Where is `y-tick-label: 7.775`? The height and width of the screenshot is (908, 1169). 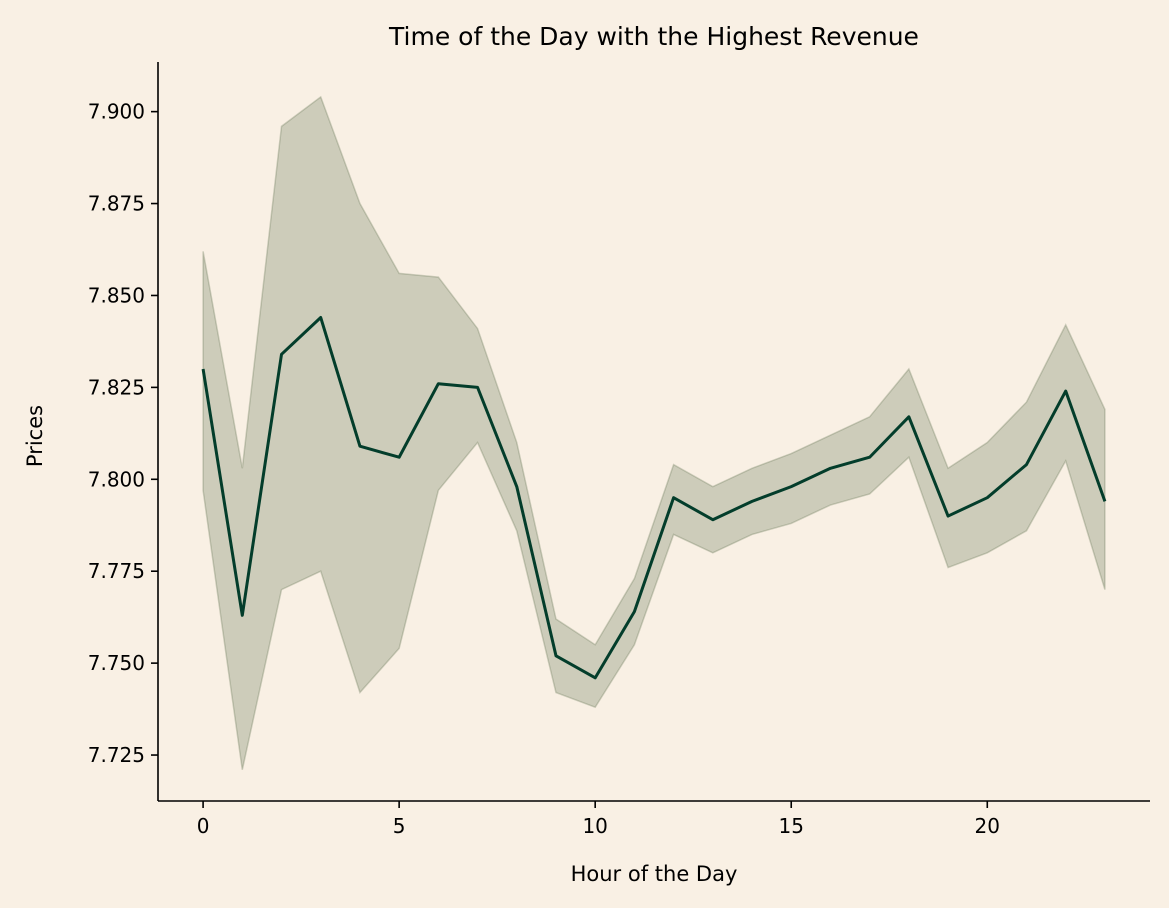 y-tick-label: 7.775 is located at coordinates (116, 571).